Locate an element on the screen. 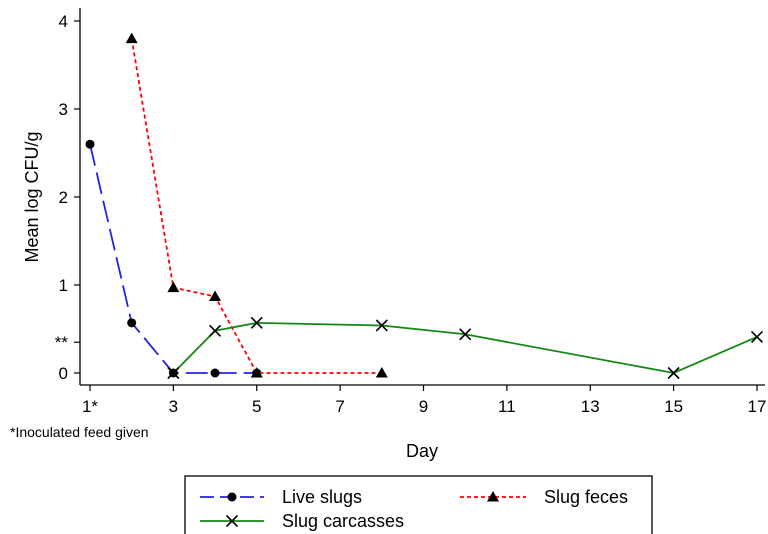 This screenshot has width=768, height=534. legend-label-live-slugs: Live slugs is located at coordinates (322, 497).